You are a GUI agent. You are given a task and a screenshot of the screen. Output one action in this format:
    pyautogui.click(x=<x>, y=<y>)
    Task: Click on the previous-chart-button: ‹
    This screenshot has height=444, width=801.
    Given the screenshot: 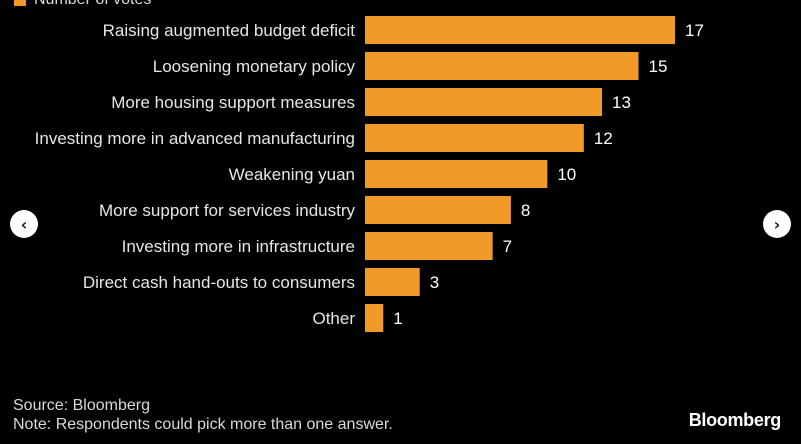 What is the action you would take?
    pyautogui.click(x=24, y=224)
    